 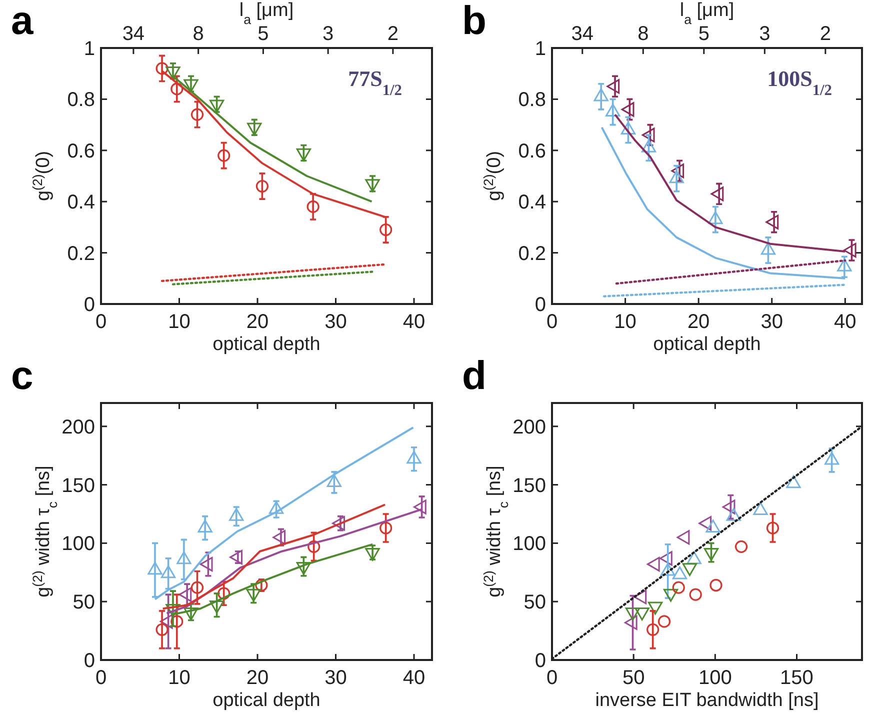 What do you see at coordinates (375, 82) in the screenshot?
I see `annotation: 77S$_{1/2}$` at bounding box center [375, 82].